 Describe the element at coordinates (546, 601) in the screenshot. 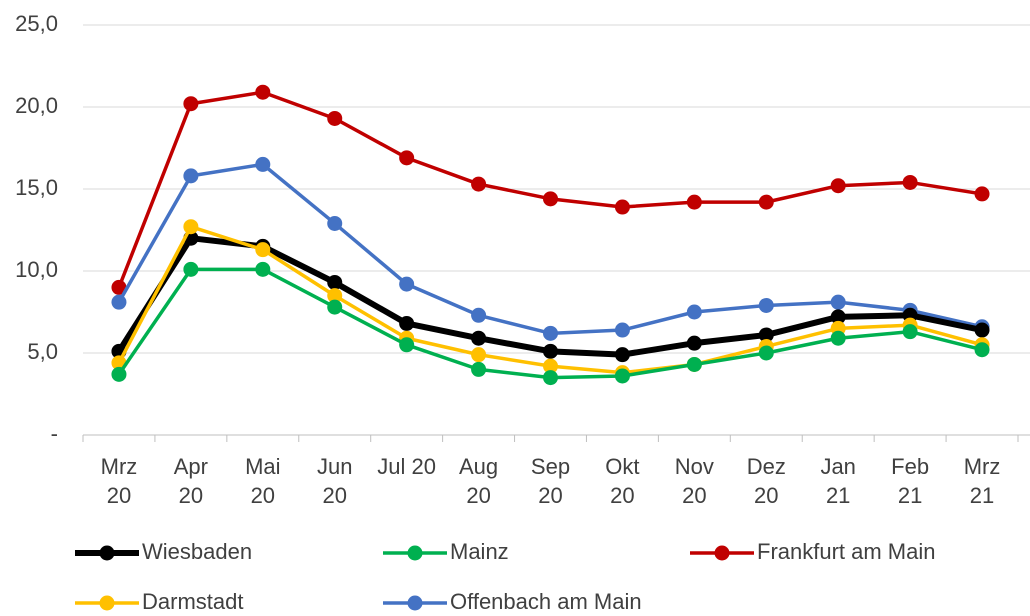

I see `legend-label: Offenbach am Main` at that location.